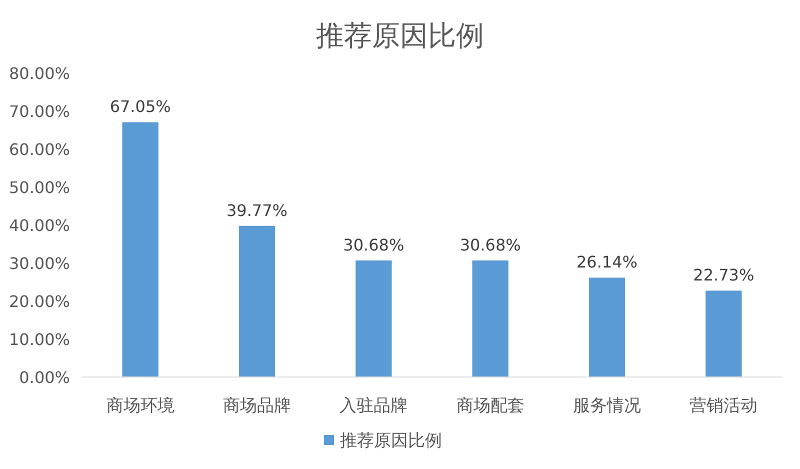 The image size is (800, 469). Describe the element at coordinates (723, 275) in the screenshot. I see `data-label: 22.73%` at that location.